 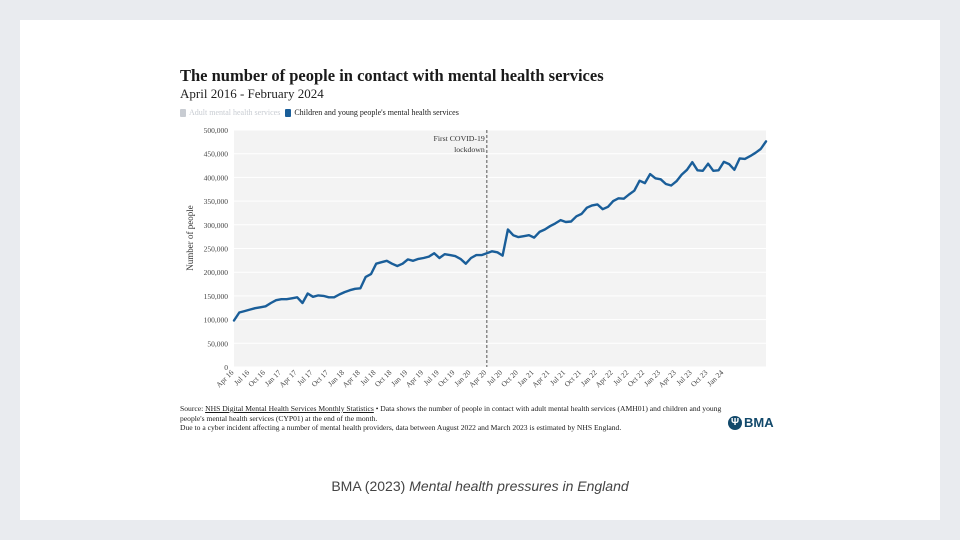 I want to click on source-label: Source:, so click(x=193, y=408).